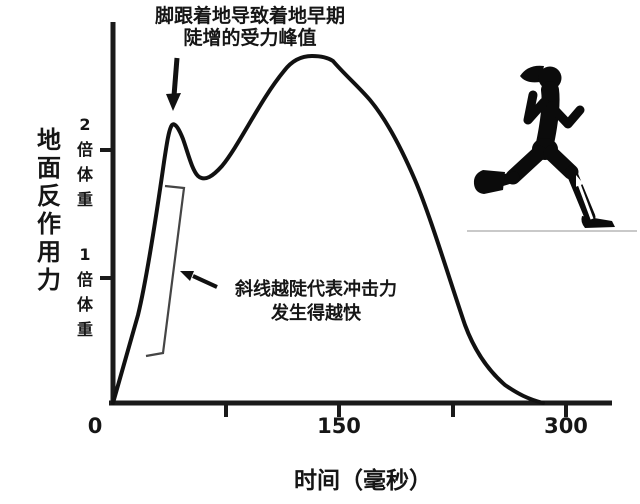  Describe the element at coordinates (552, 148) in the screenshot. I see `runner-silhouette-icon` at that location.